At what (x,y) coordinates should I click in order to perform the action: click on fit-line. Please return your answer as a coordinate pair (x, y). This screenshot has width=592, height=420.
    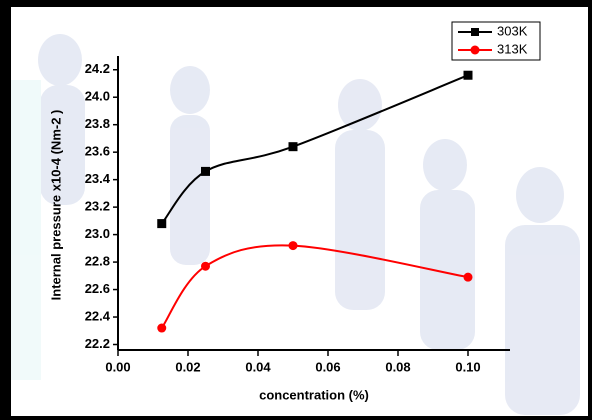
    Looking at the image, I should click on (314, 286).